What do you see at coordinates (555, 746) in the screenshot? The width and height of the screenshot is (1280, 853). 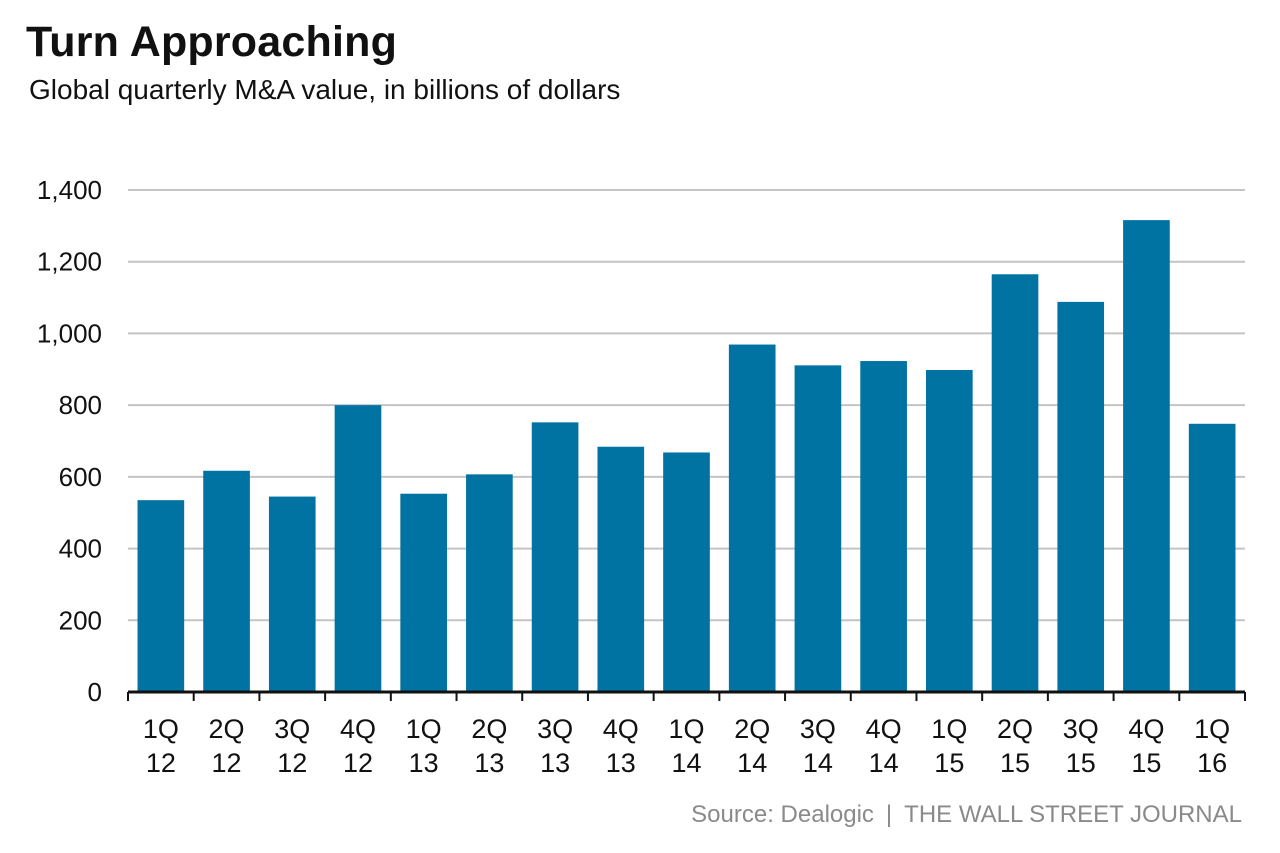 I see `x-tick-label: 3Q 13` at bounding box center [555, 746].